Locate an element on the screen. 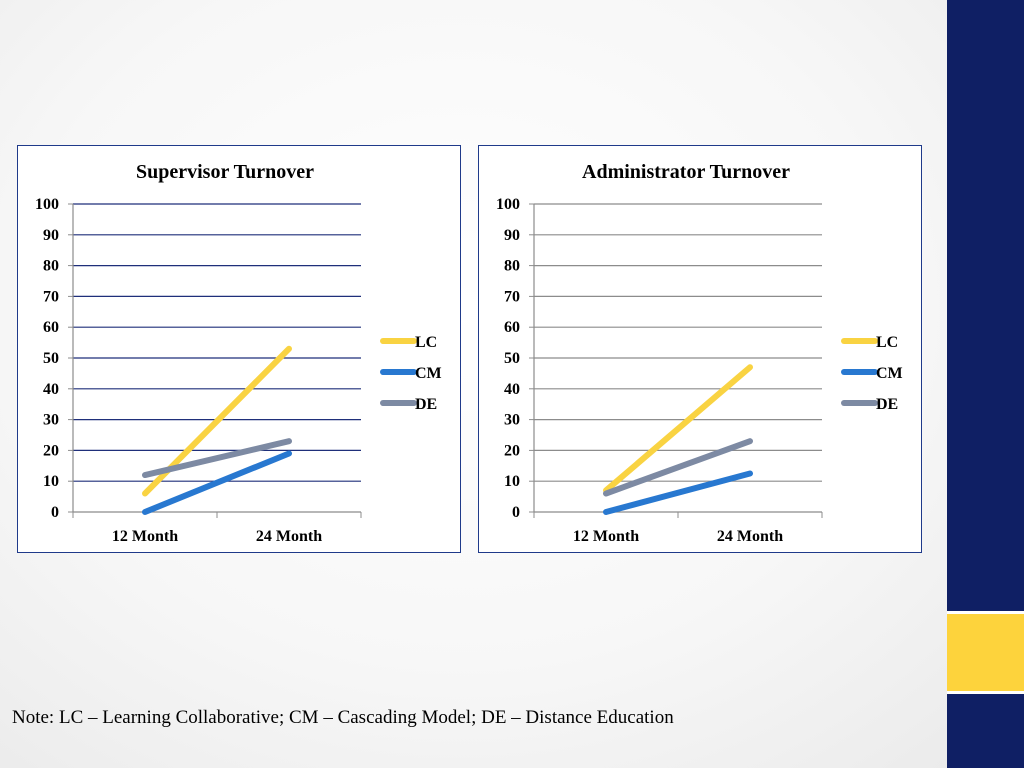 The width and height of the screenshot is (1024, 768). side-bar-divider-bottom is located at coordinates (985, 692).